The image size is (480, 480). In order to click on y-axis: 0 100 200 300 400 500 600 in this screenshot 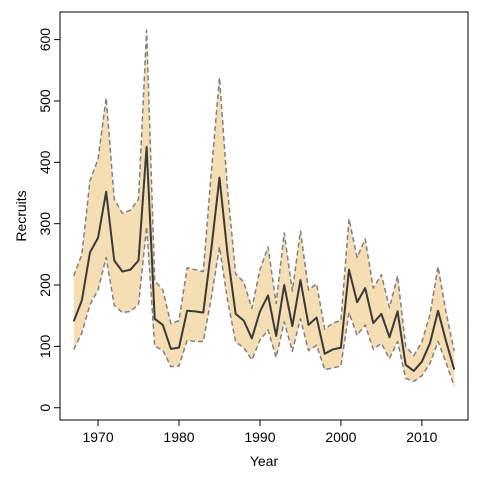, I will do `click(48, 220)`.